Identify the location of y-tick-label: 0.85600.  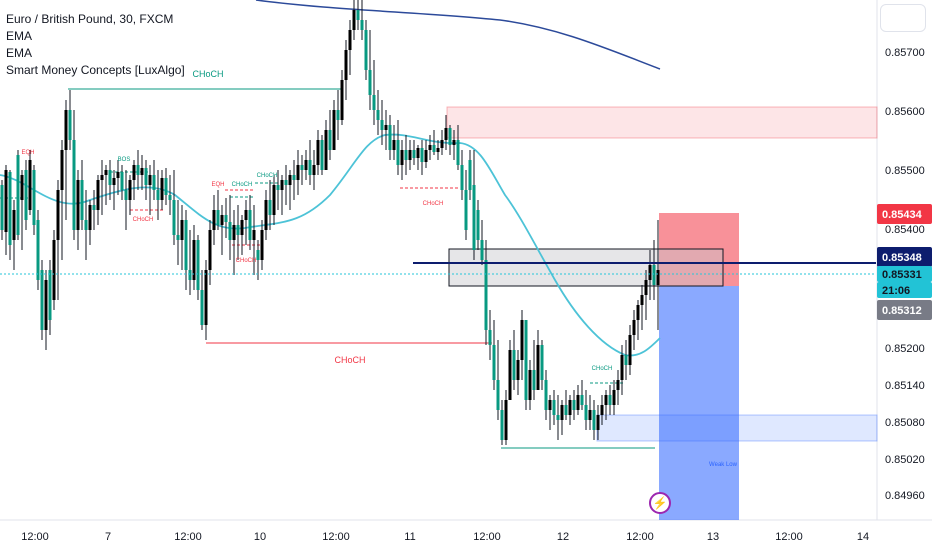
(905, 112).